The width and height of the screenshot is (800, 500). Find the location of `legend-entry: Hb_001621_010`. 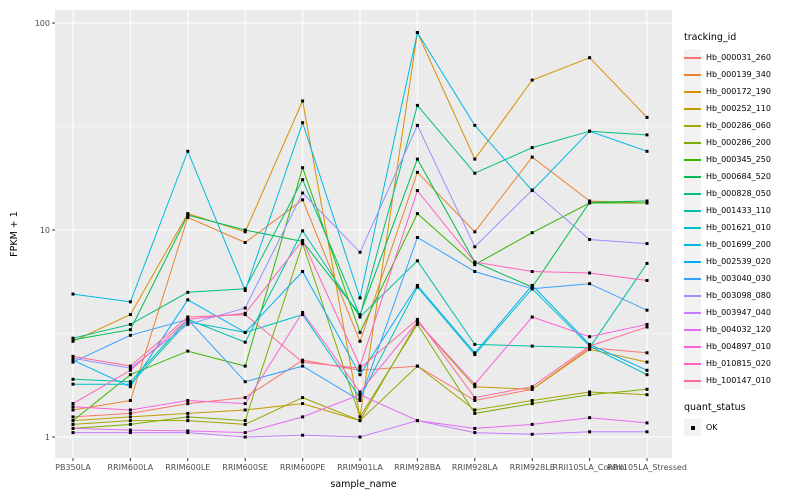

legend-entry: Hb_001621_010 is located at coordinates (741, 227).